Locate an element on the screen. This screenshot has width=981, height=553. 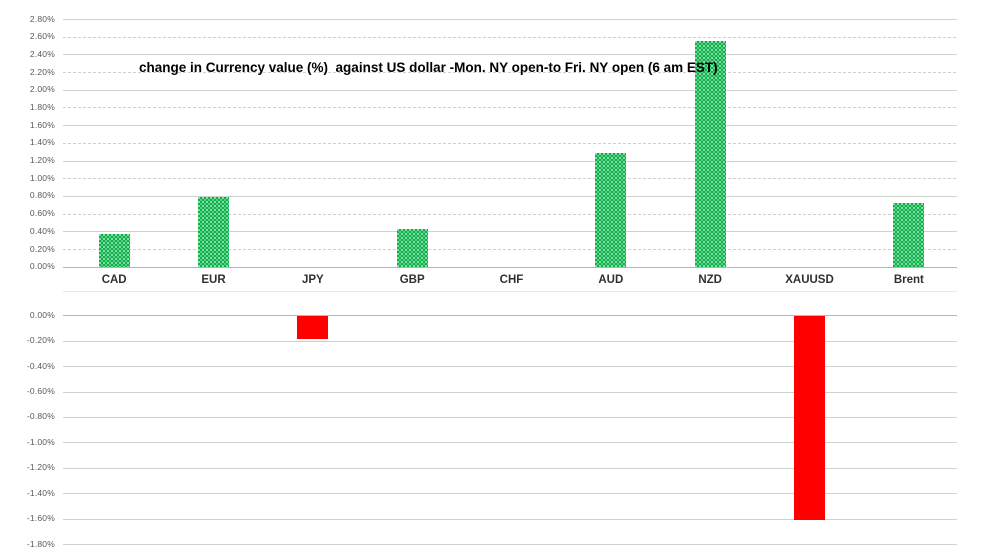
gridline-top-0.40% is located at coordinates (510, 232).